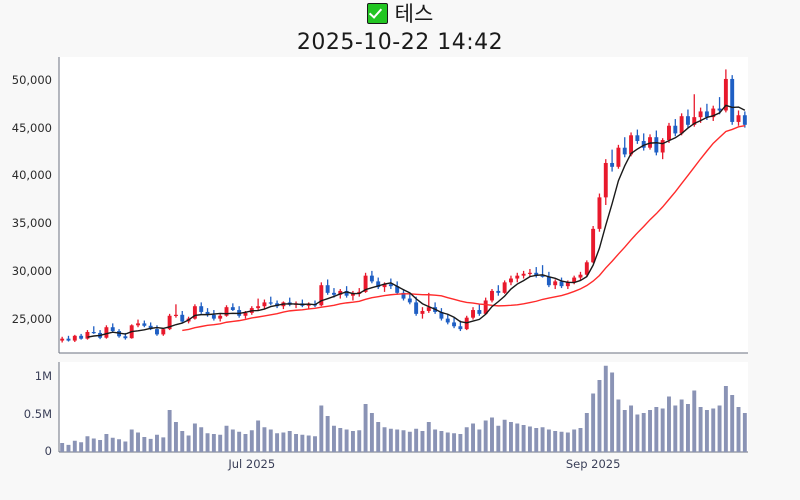 Image resolution: width=800 pixels, height=500 pixels. I want to click on volume-y-tick: 0.5M, so click(37, 413).